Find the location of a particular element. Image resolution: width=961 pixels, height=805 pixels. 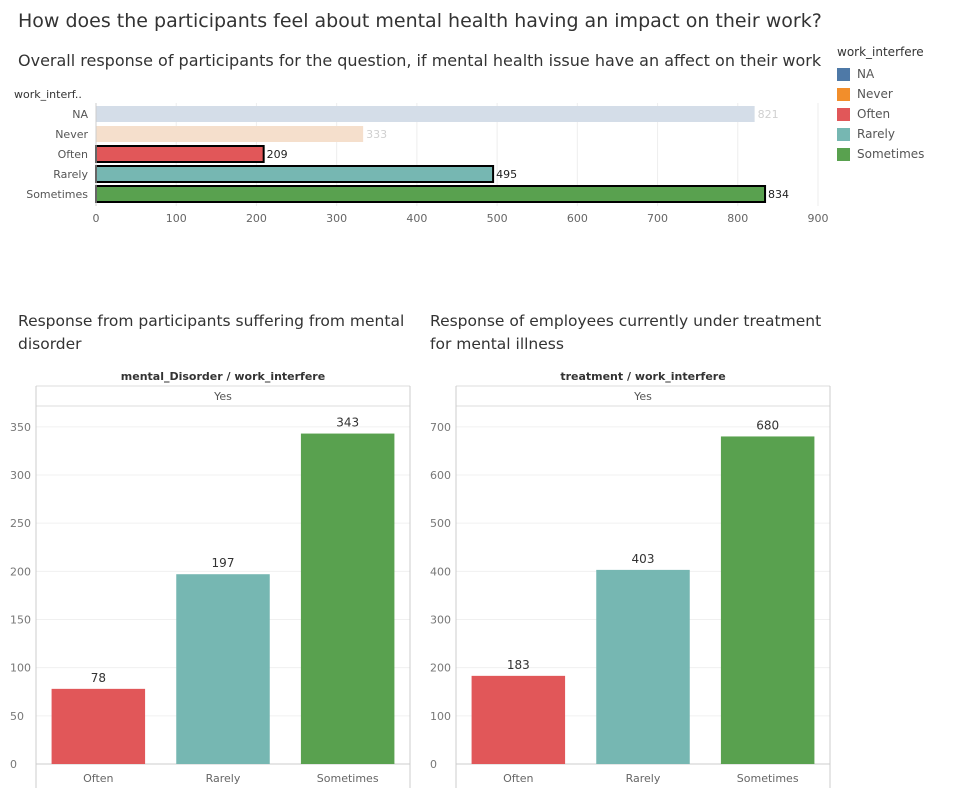

data-label-rarely: 197 is located at coordinates (223, 563).